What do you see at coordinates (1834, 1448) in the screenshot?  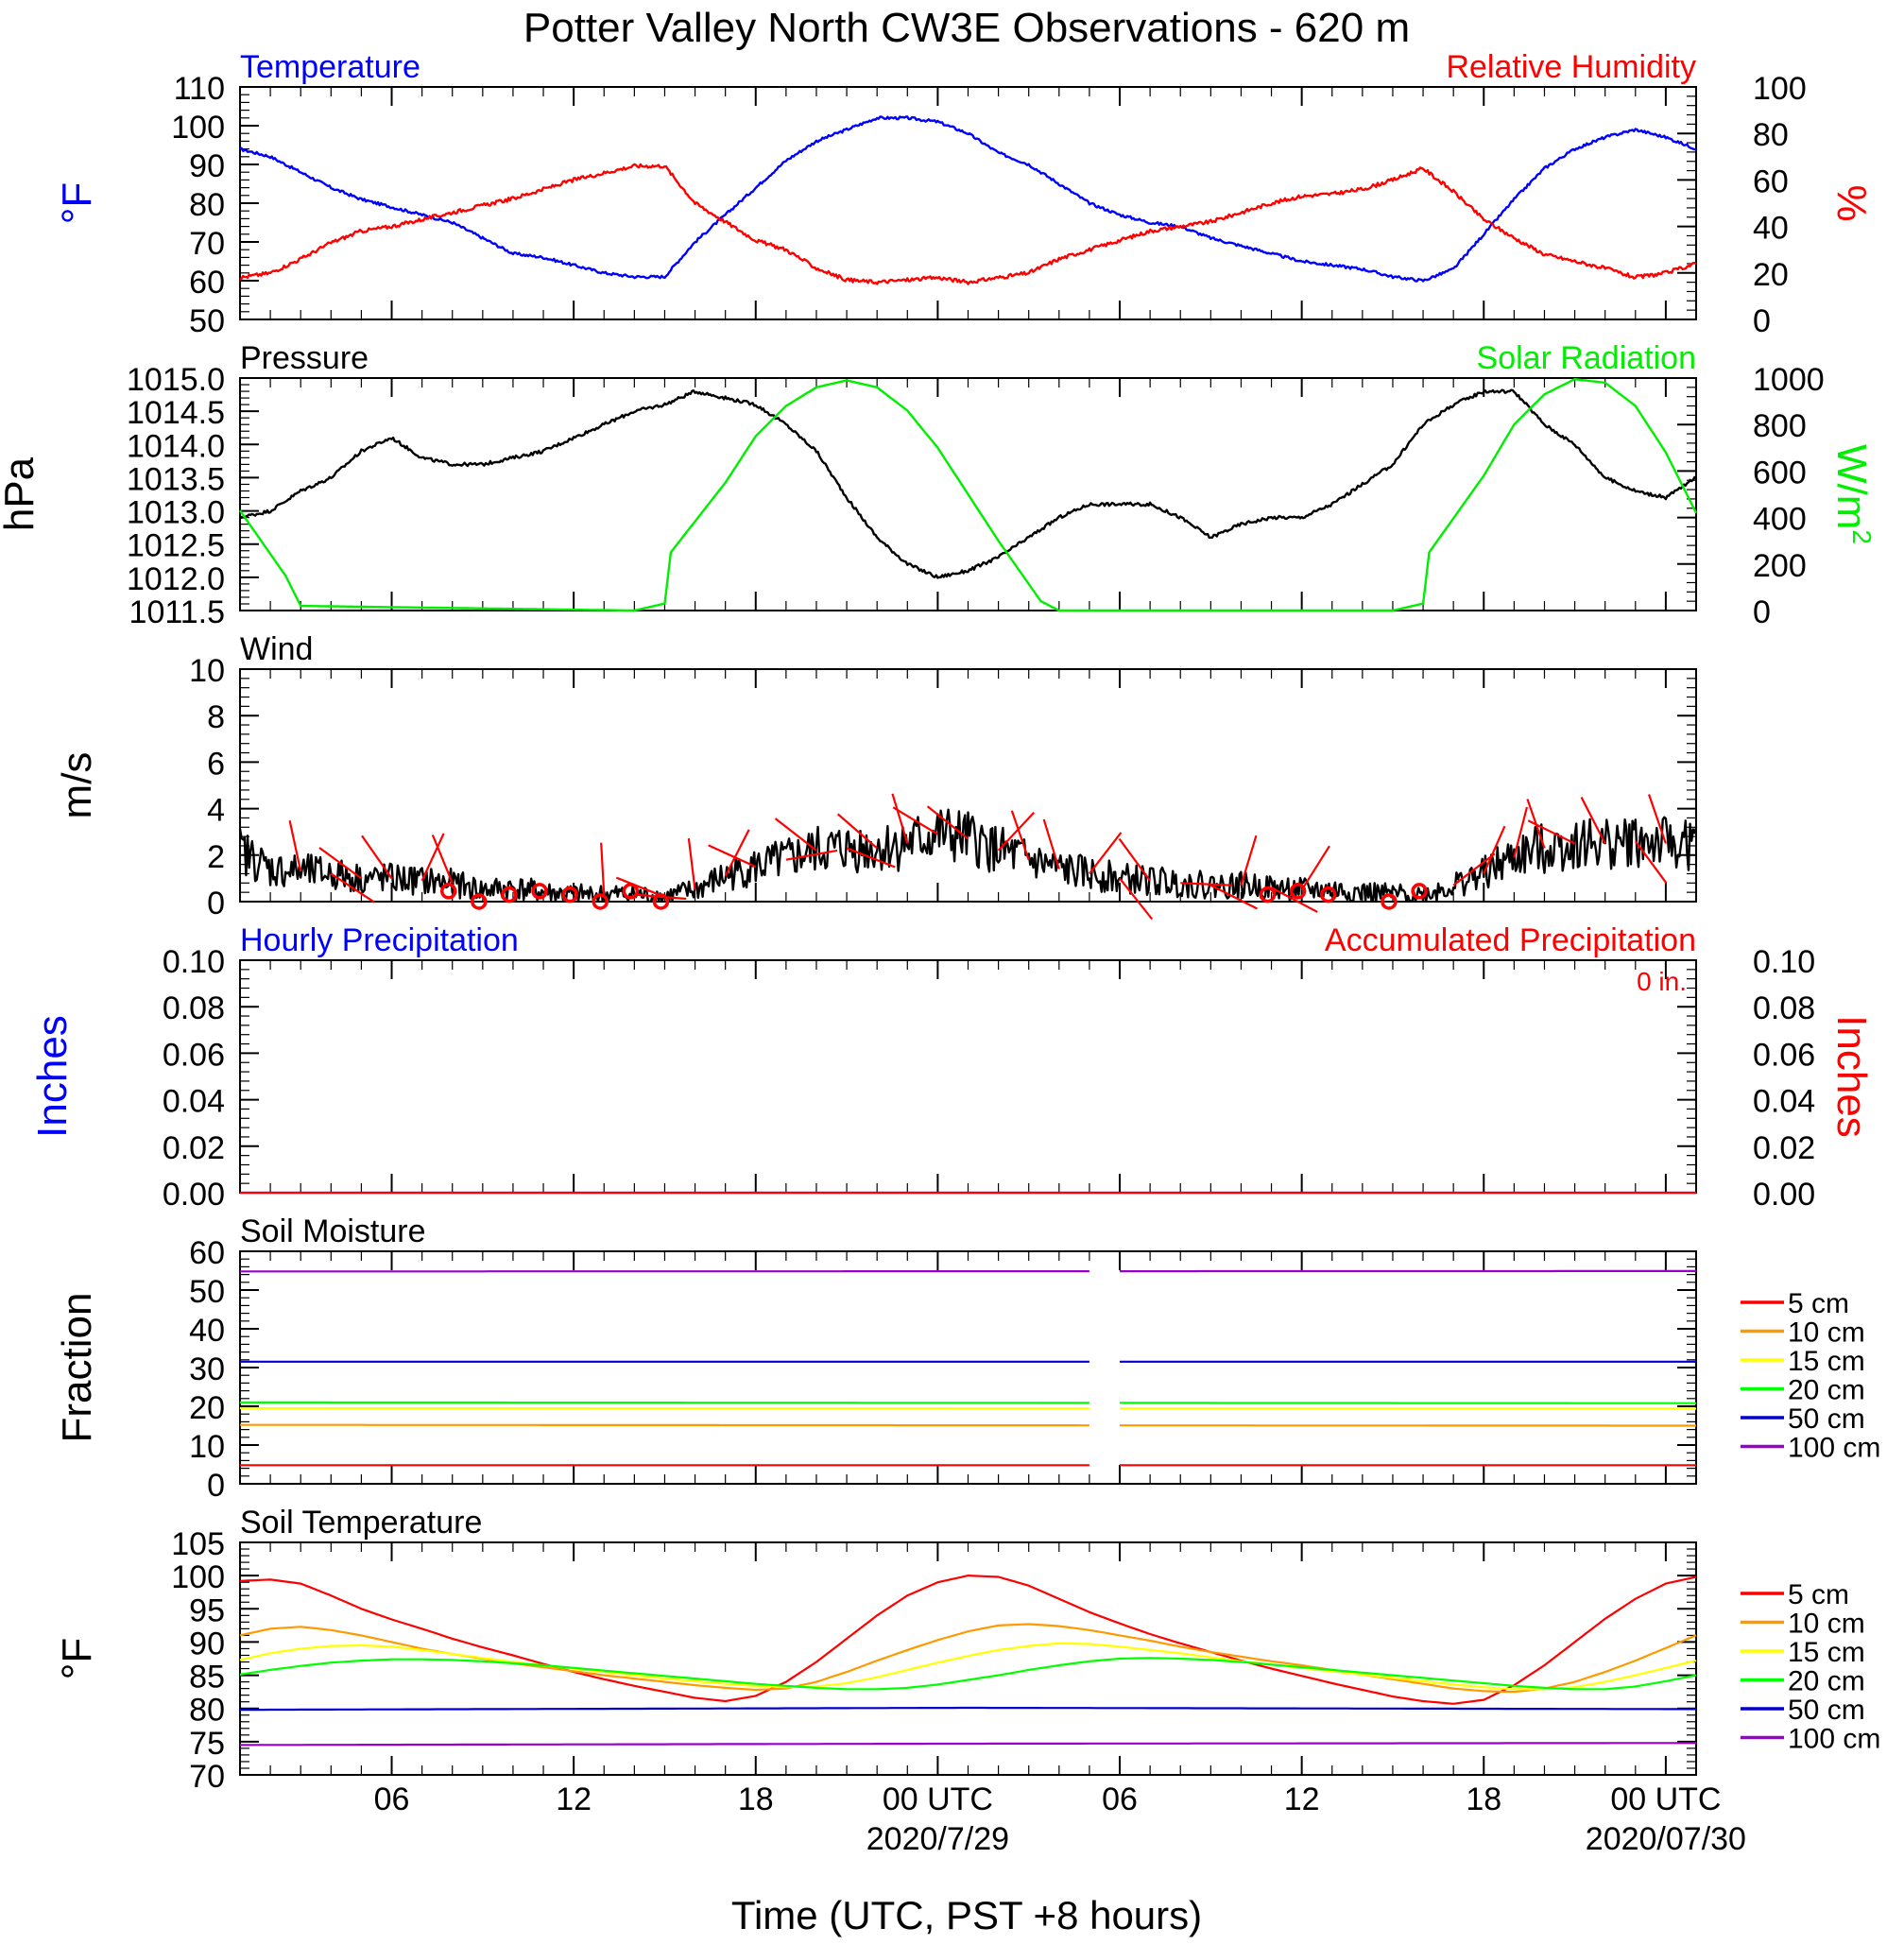 I see `legend-label: 100 cm` at bounding box center [1834, 1448].